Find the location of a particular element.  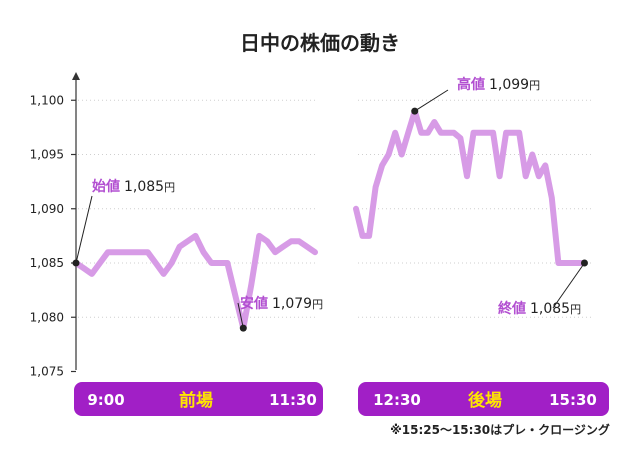

price-line-前場 is located at coordinates (195, 282).